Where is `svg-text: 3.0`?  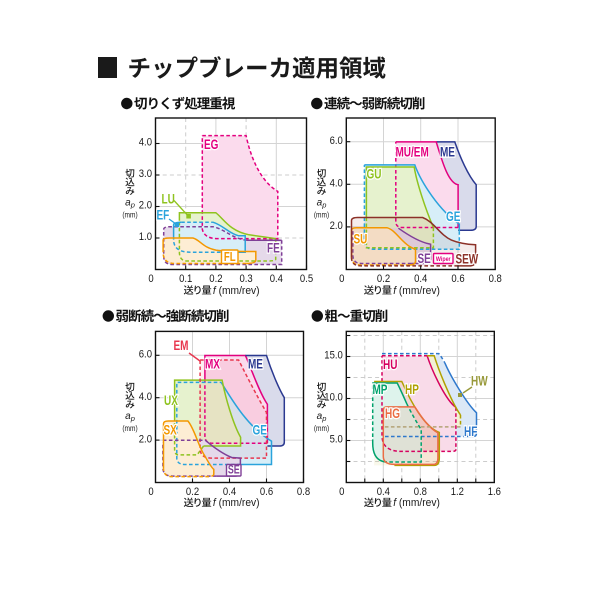 svg-text: 3.0 is located at coordinates (145, 175).